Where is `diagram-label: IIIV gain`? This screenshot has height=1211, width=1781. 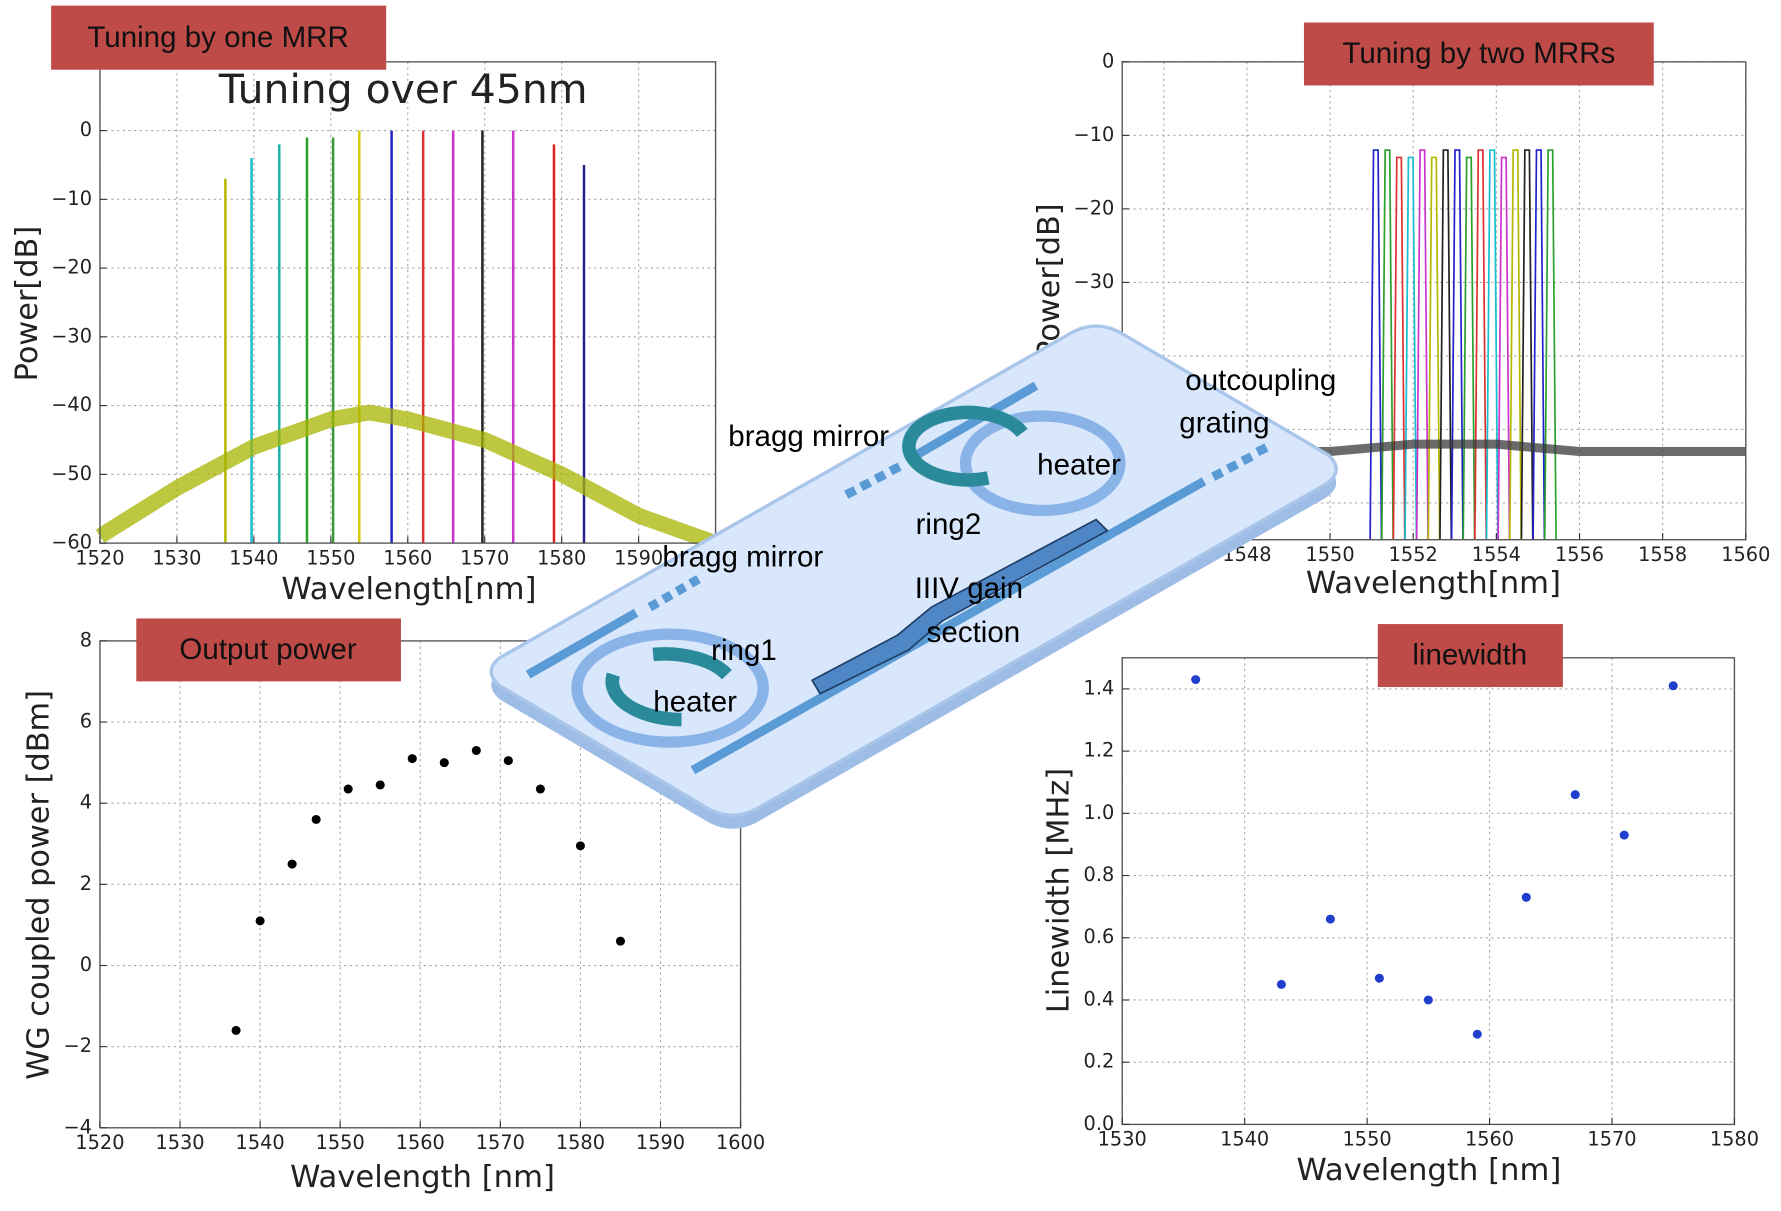
diagram-label: IIIV gain is located at coordinates (969, 588).